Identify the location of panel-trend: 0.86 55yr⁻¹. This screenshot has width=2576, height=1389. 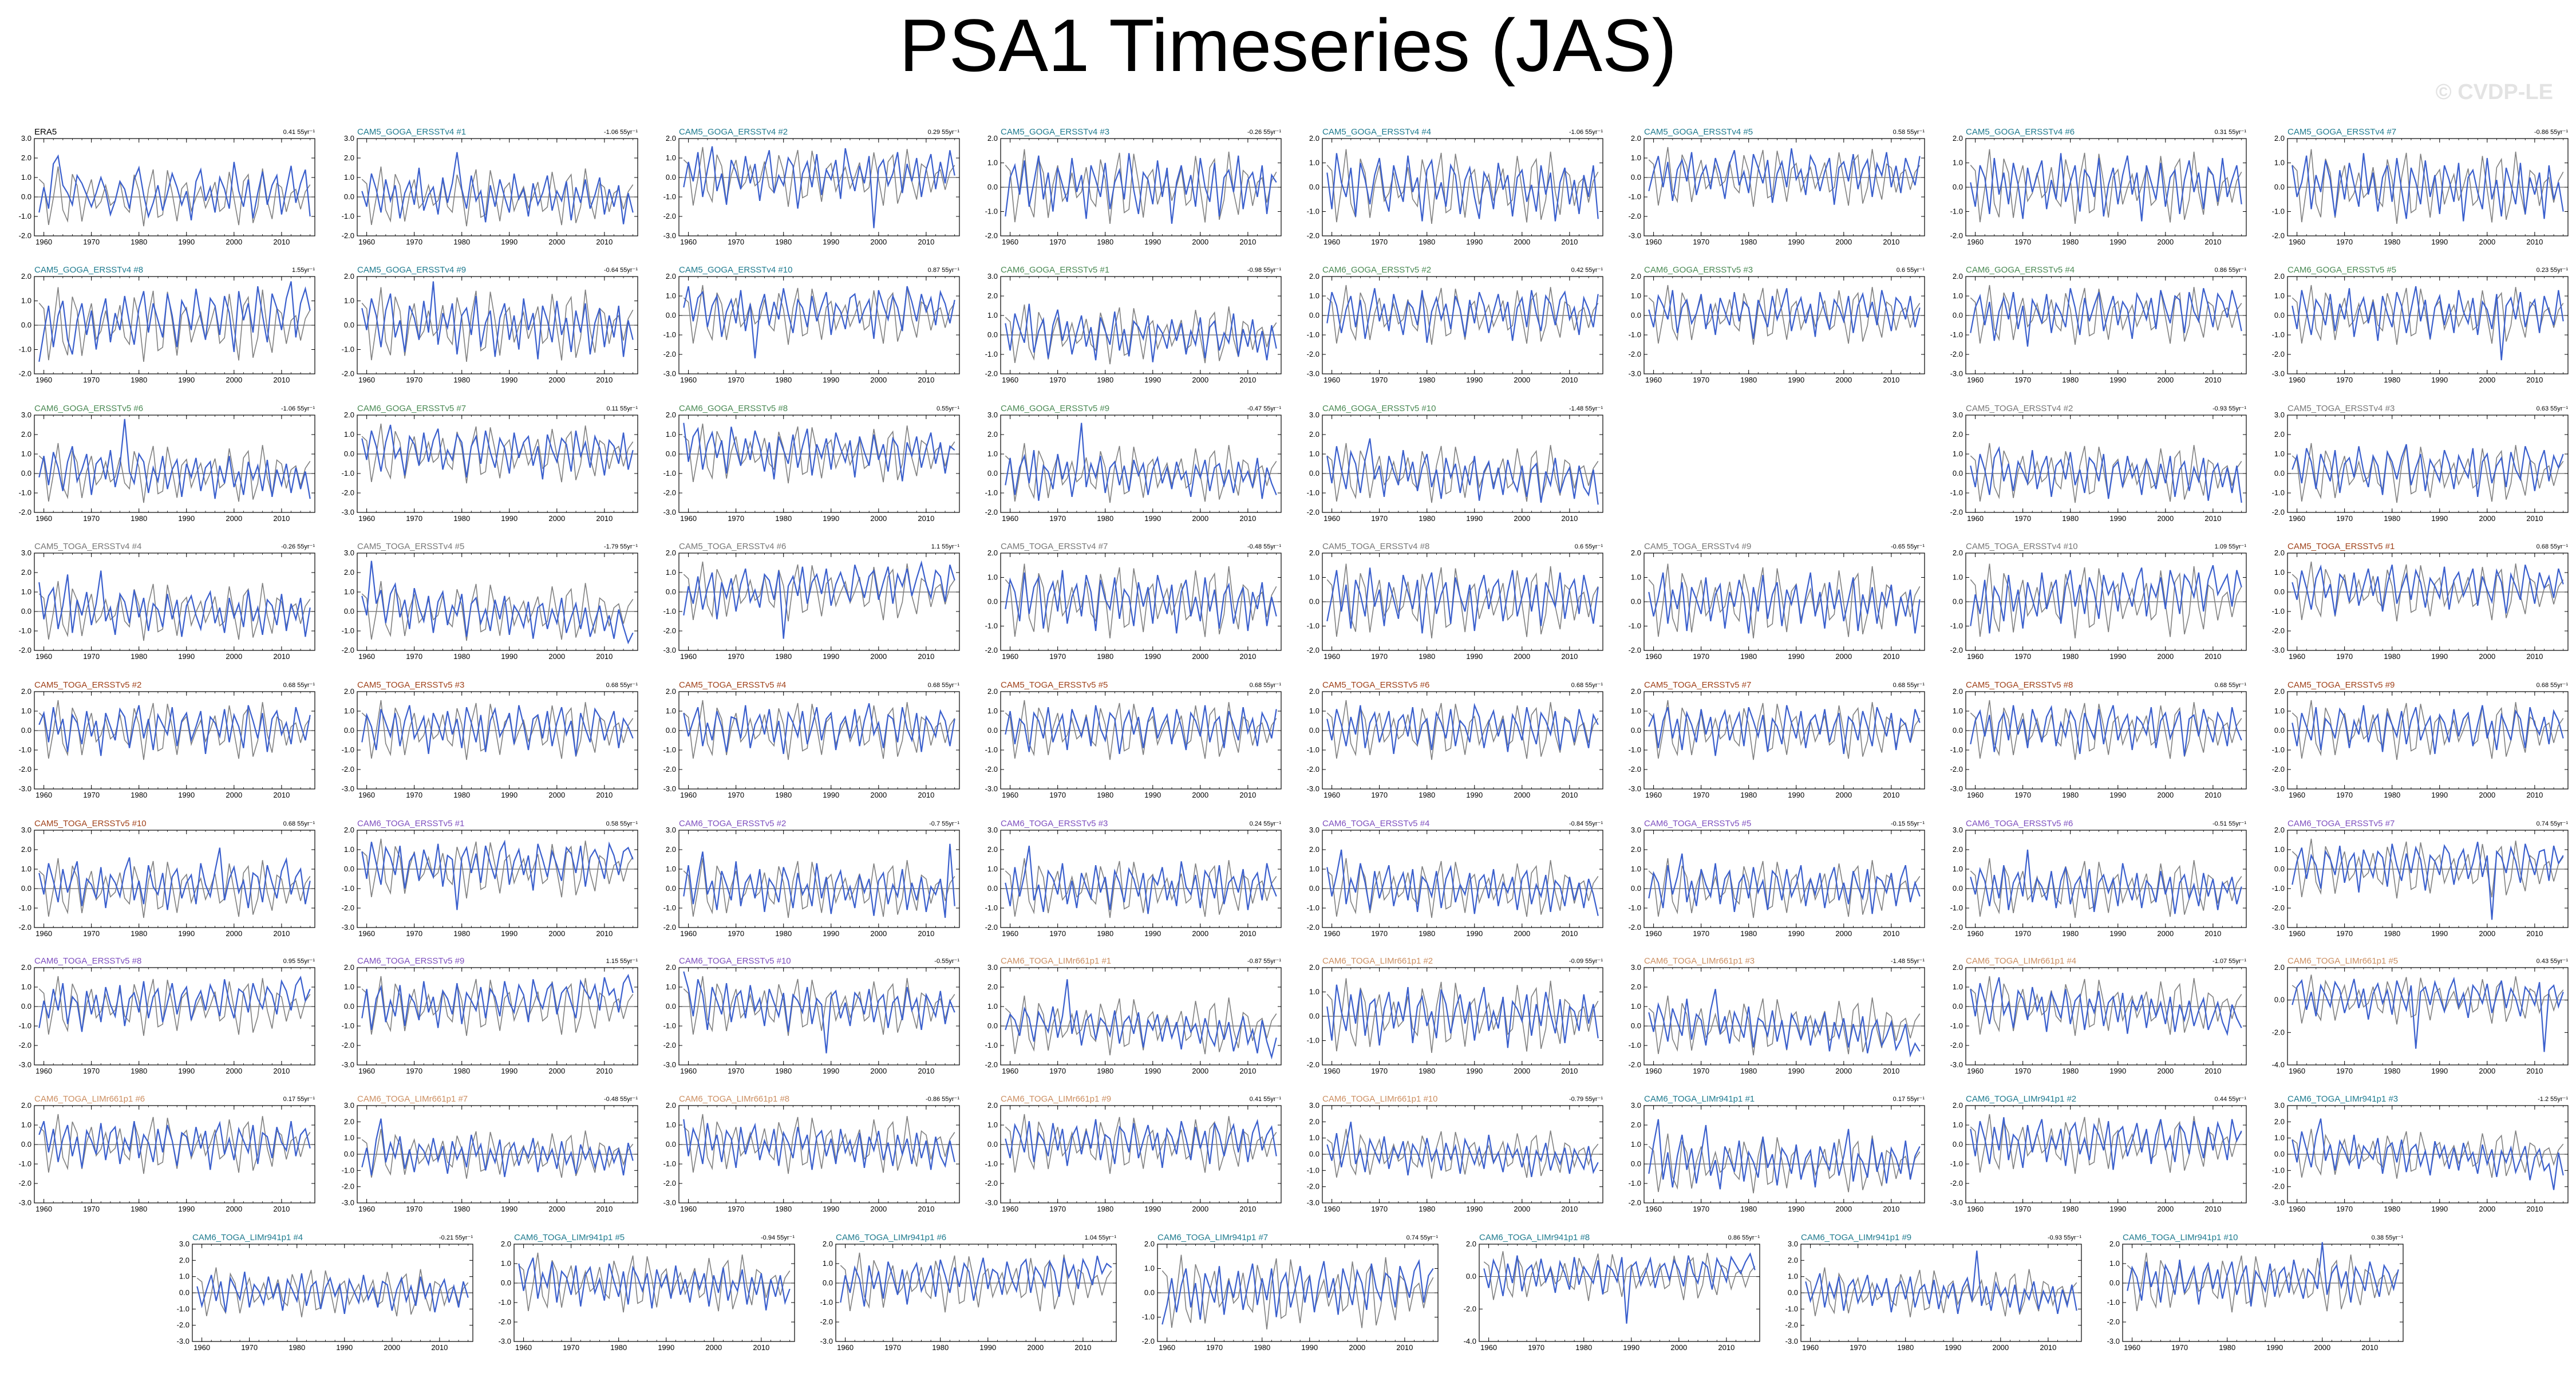
(2230, 270).